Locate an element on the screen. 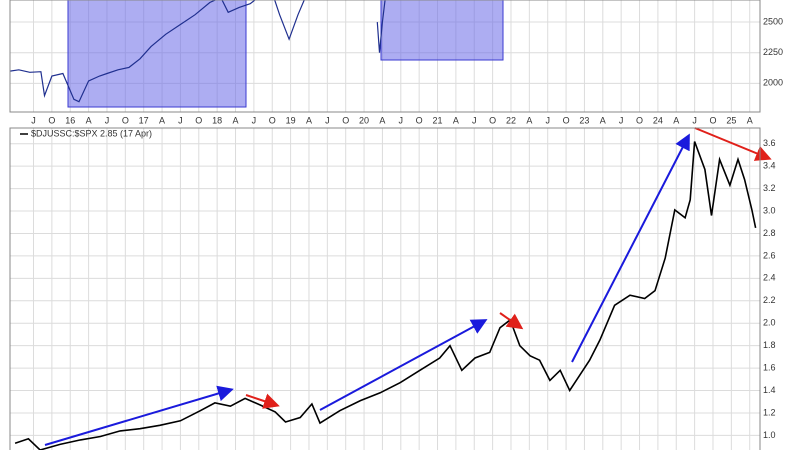  x-tick-label: 24 is located at coordinates (658, 120).